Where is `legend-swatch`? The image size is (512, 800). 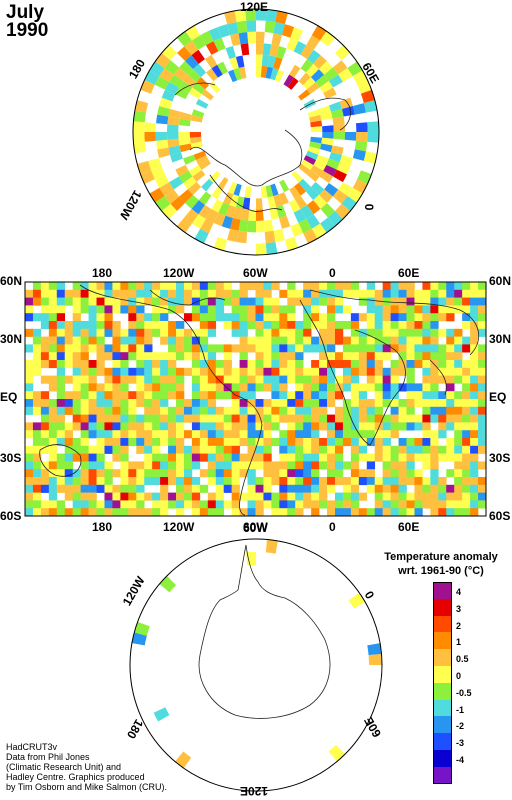
legend-swatch is located at coordinates (442, 657).